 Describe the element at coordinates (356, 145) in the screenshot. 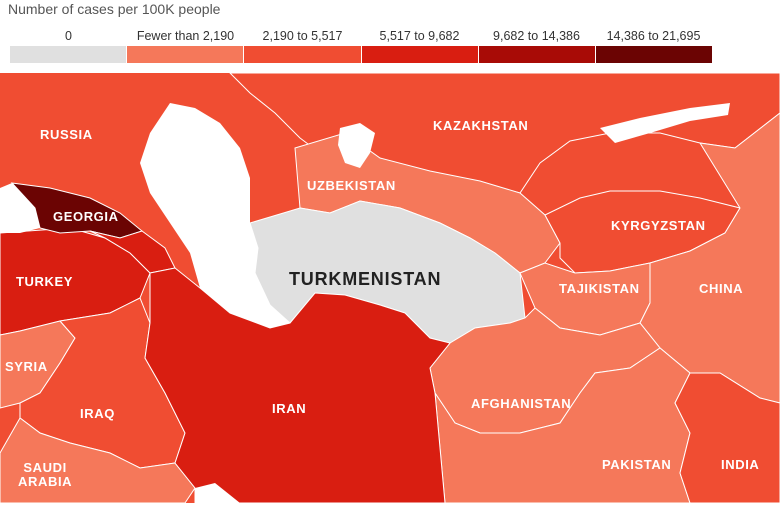

I see `aral-sea` at that location.